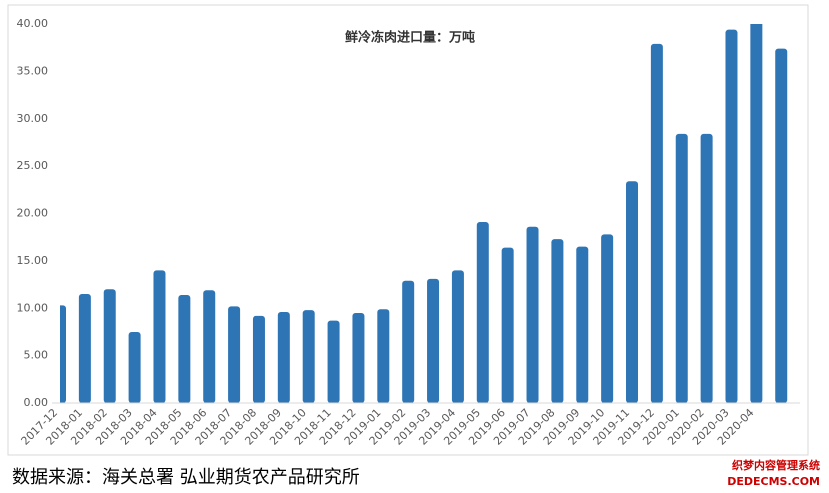 The width and height of the screenshot is (829, 493). Describe the element at coordinates (33, 260) in the screenshot. I see `y-tick-label: 15.00` at that location.